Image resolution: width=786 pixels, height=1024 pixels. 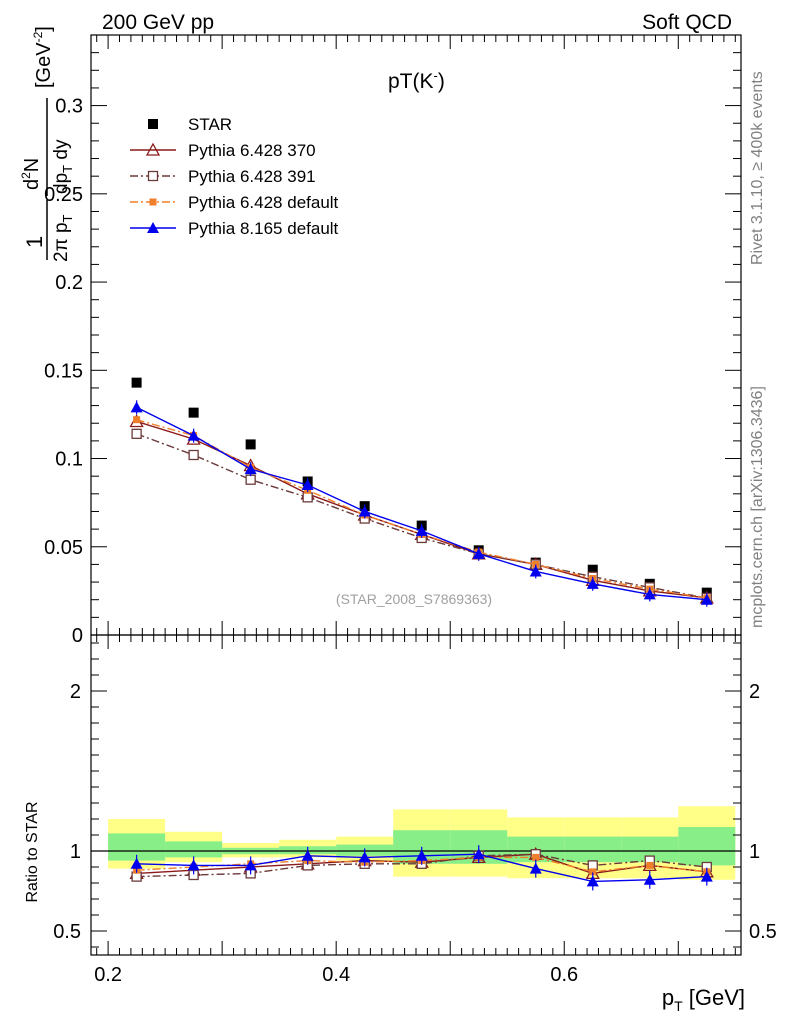 What do you see at coordinates (416, 80) in the screenshot?
I see `plot-title: pT(K-)` at bounding box center [416, 80].